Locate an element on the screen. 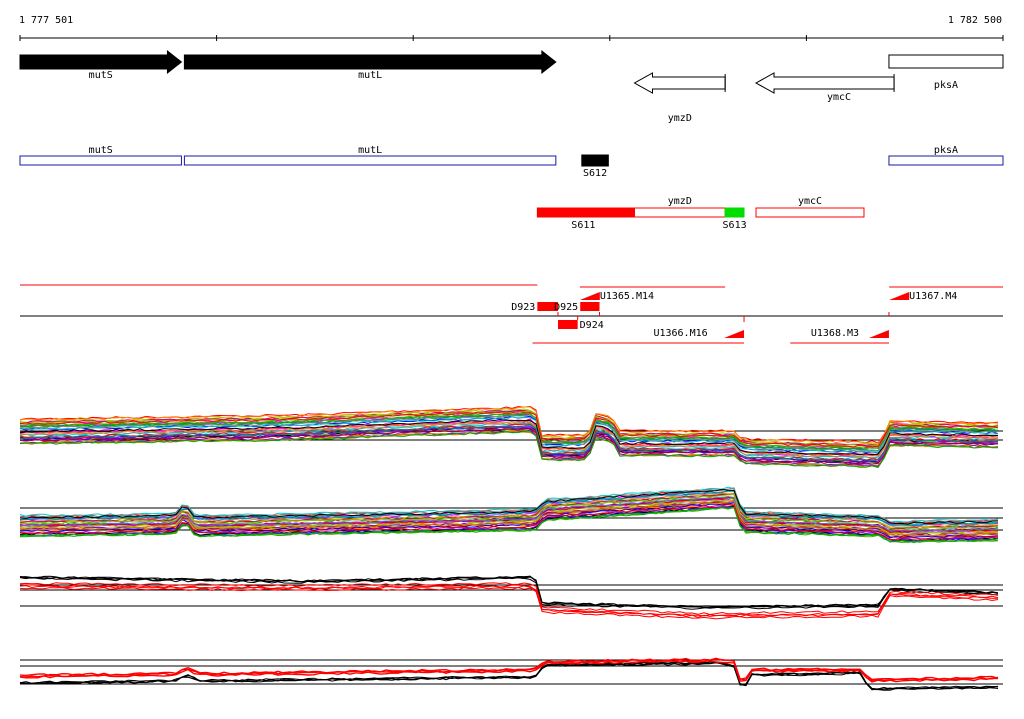 This screenshot has height=719, width=1024. feature-D924 is located at coordinates (568, 324).